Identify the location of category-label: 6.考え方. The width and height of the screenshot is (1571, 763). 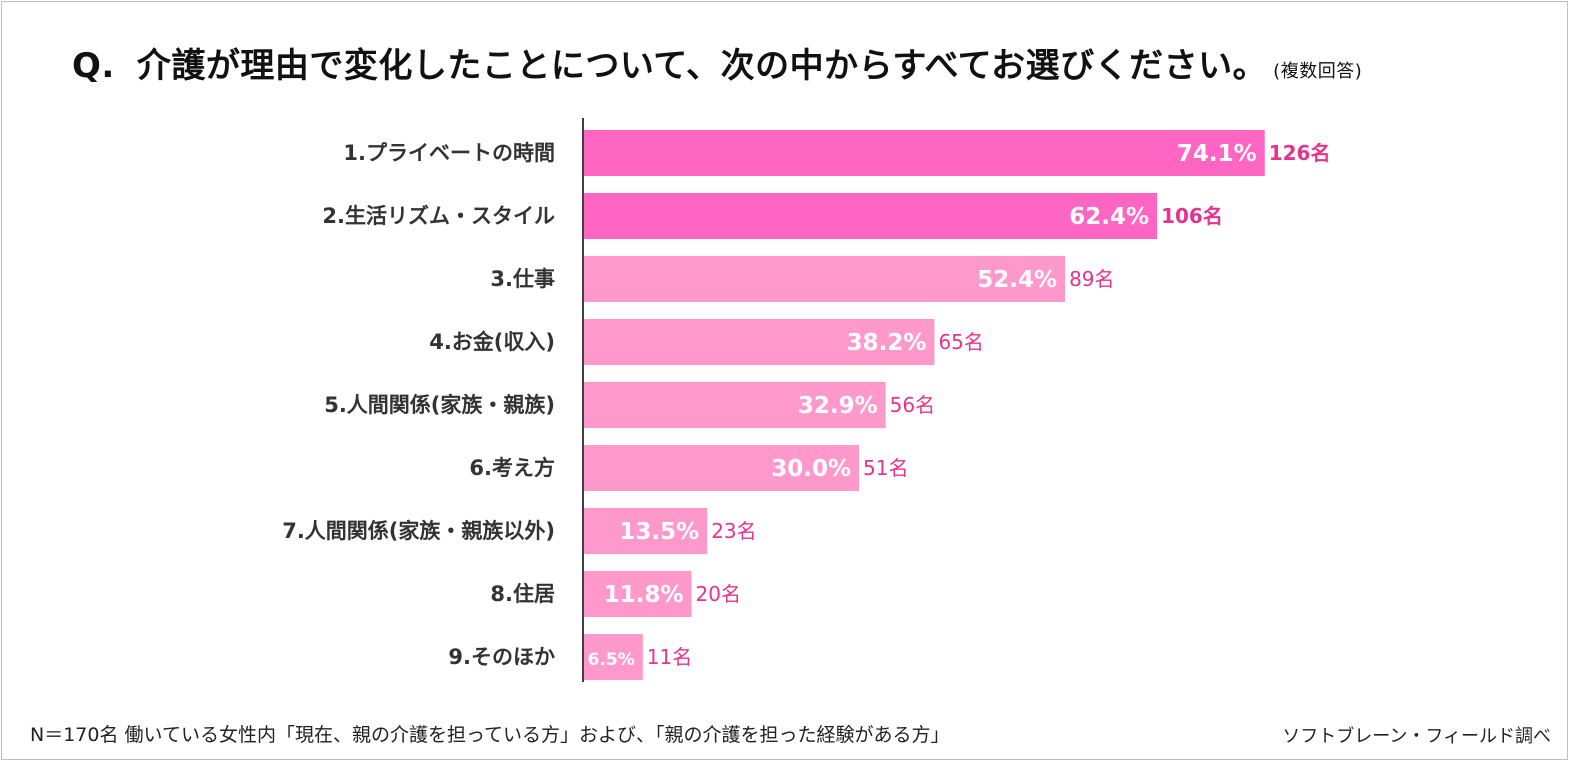
(512, 468).